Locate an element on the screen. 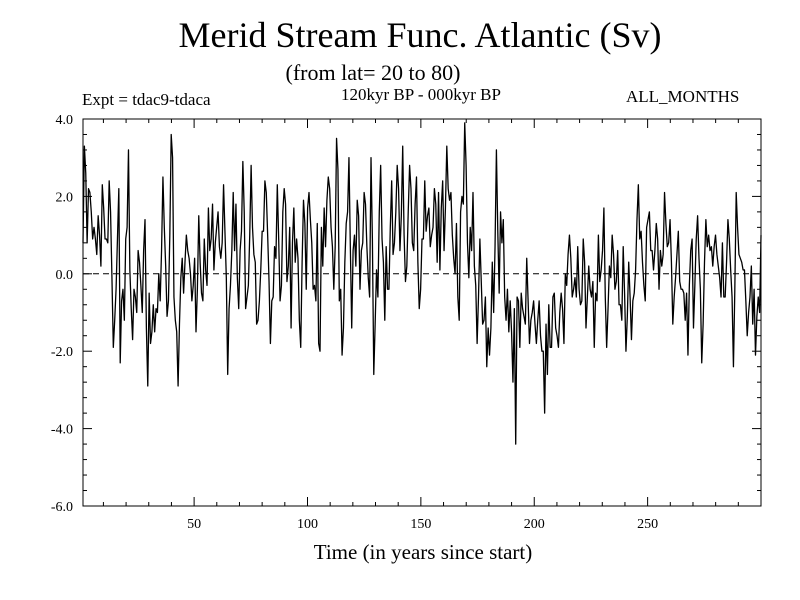 The width and height of the screenshot is (800, 600). x-tick-label: 200 is located at coordinates (534, 524).